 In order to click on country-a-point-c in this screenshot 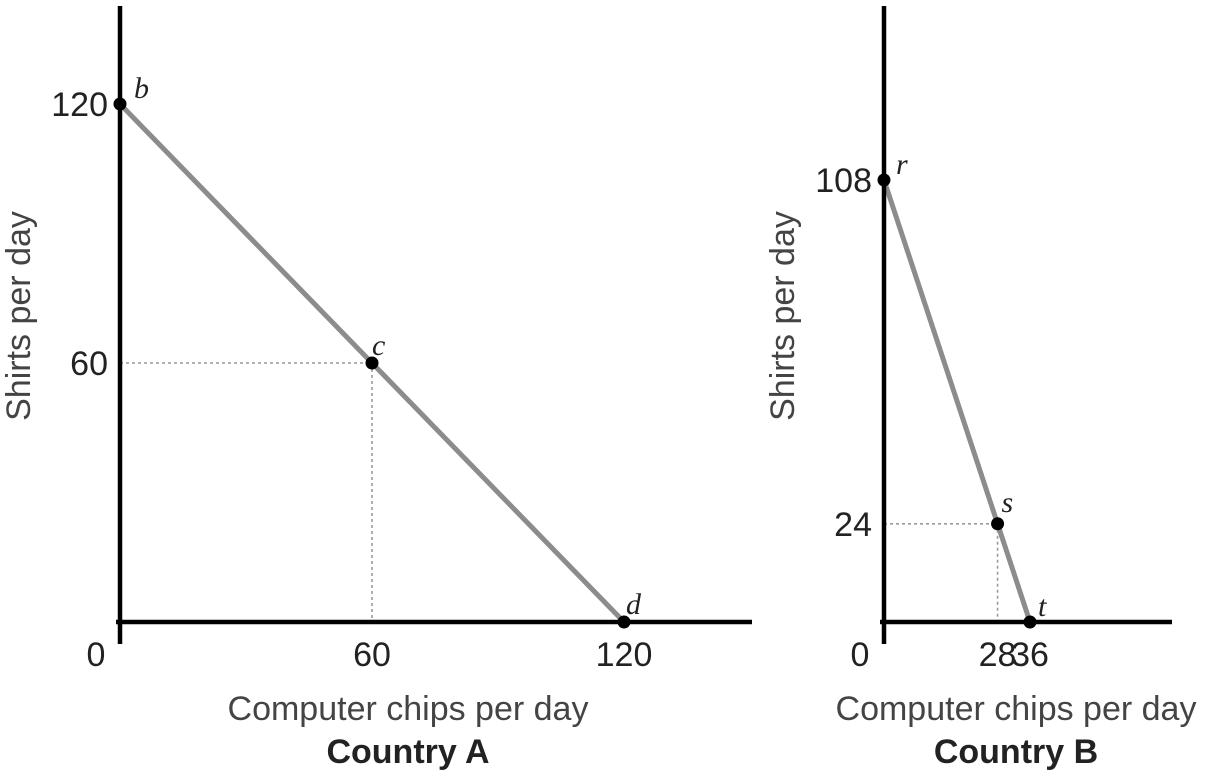, I will do `click(372, 363)`.